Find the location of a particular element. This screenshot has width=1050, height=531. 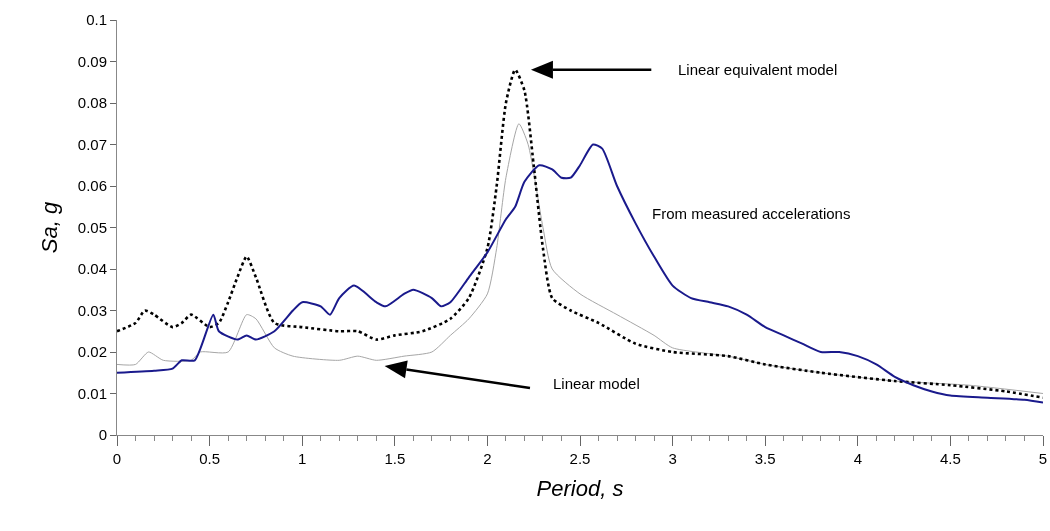

y-tick-label: 0.1 is located at coordinates (96, 20).